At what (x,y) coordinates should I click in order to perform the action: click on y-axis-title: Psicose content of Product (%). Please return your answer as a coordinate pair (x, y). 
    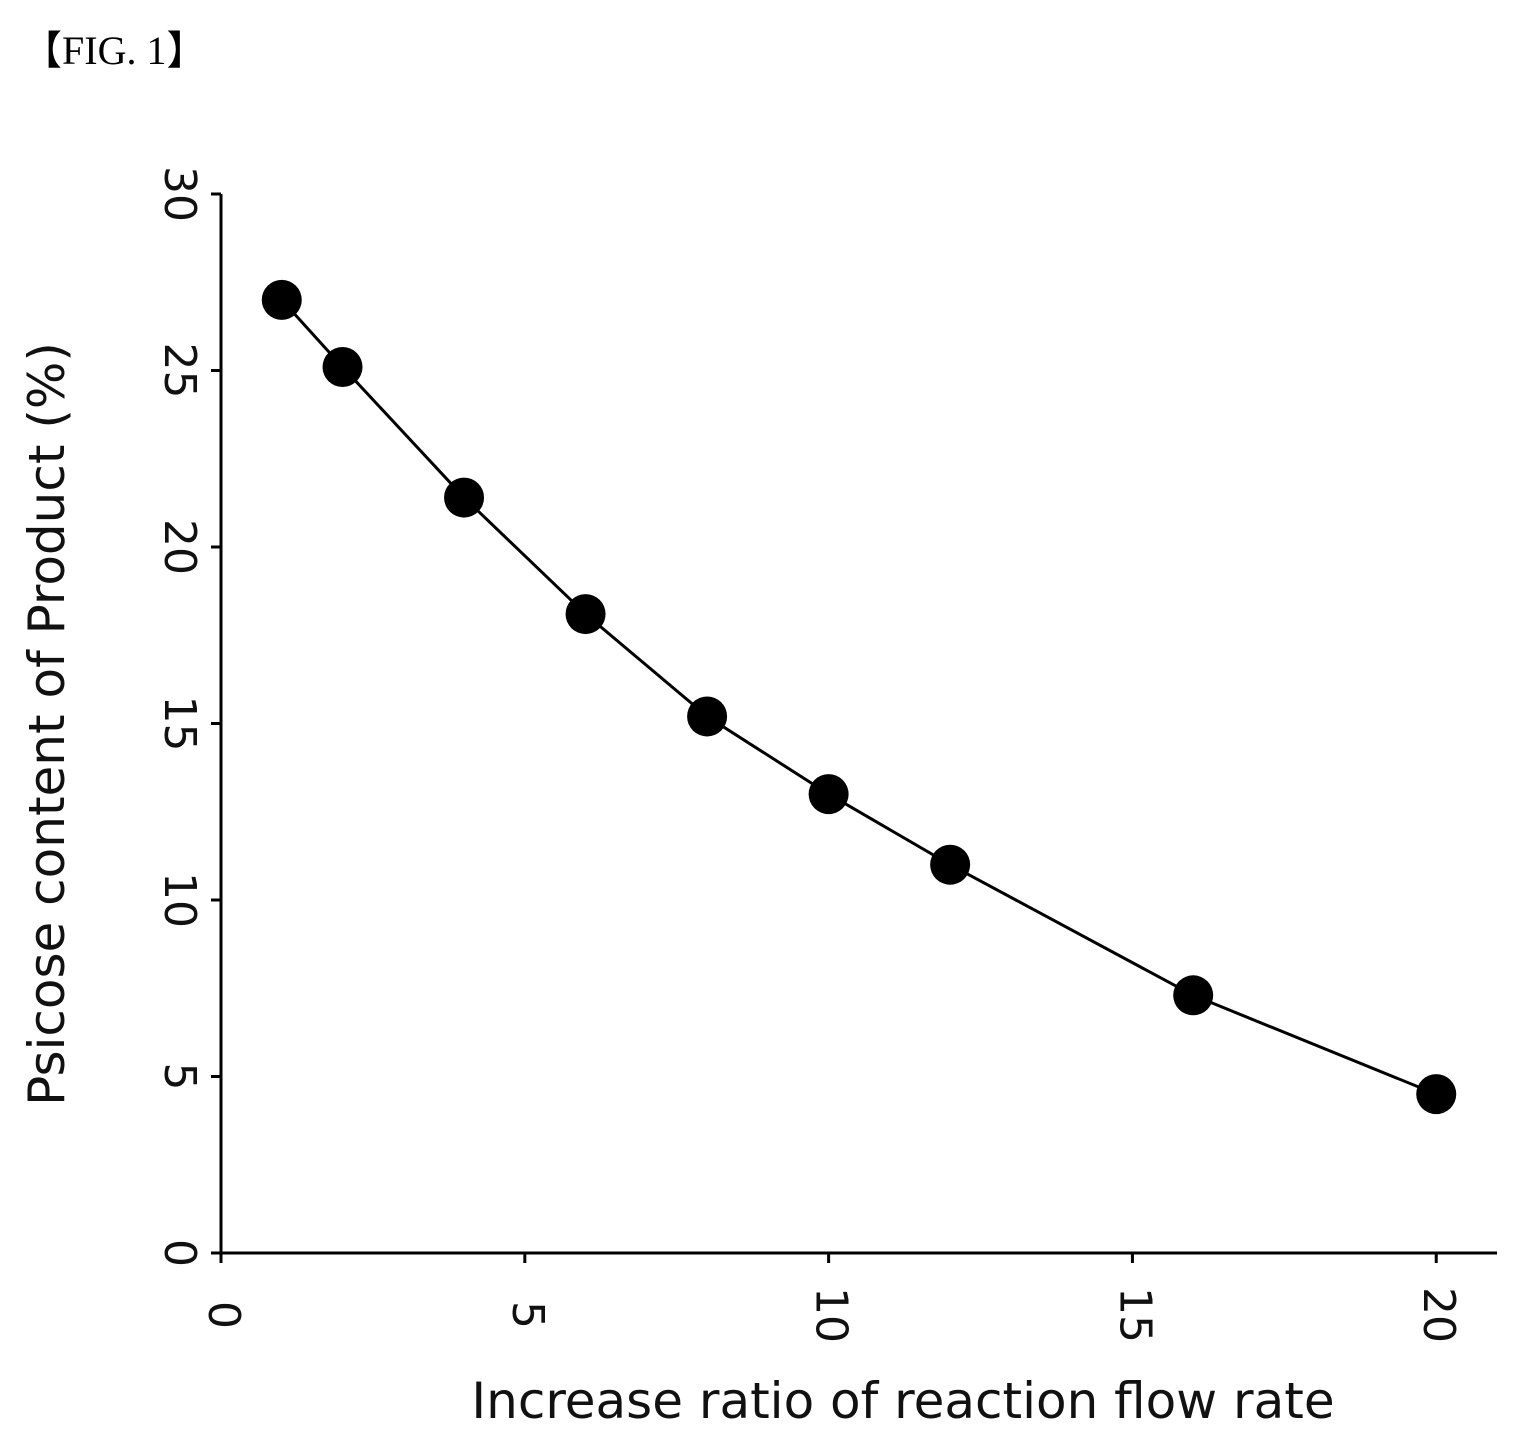
    Looking at the image, I should click on (47, 724).